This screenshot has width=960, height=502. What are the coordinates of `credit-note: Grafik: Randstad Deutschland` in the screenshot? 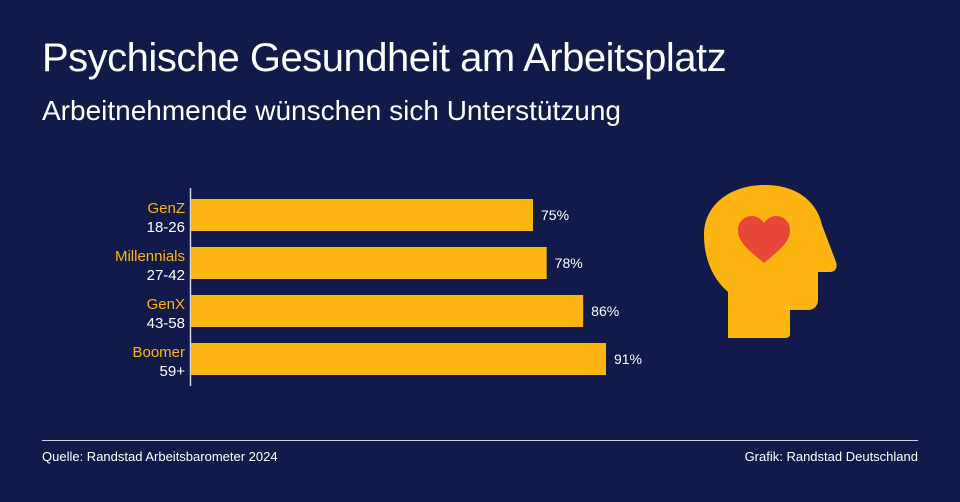 It's located at (831, 456).